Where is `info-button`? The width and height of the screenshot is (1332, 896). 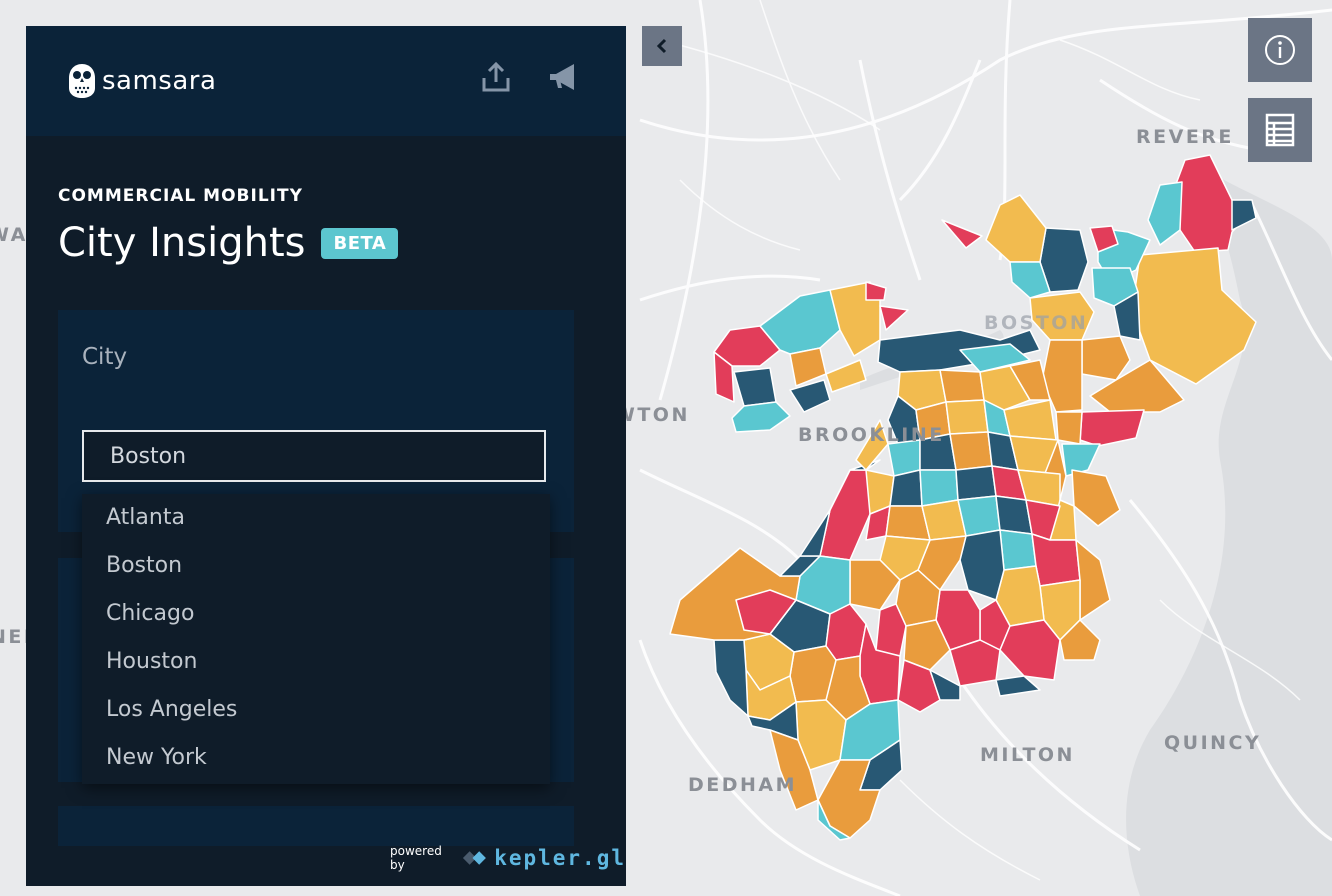 info-button is located at coordinates (1280, 50).